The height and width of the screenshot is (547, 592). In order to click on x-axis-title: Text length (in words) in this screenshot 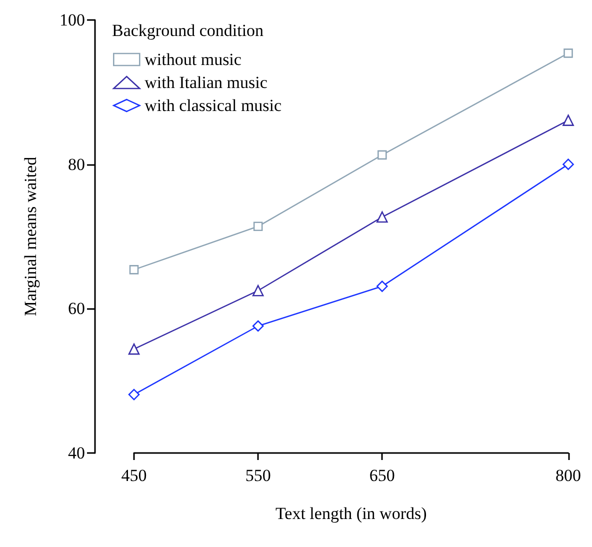, I will do `click(351, 513)`.